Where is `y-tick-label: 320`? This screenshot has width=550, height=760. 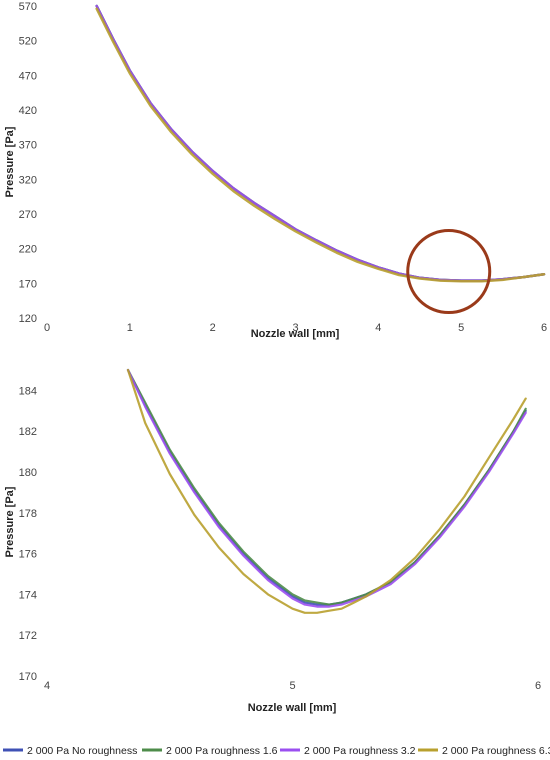 y-tick-label: 320 is located at coordinates (28, 180).